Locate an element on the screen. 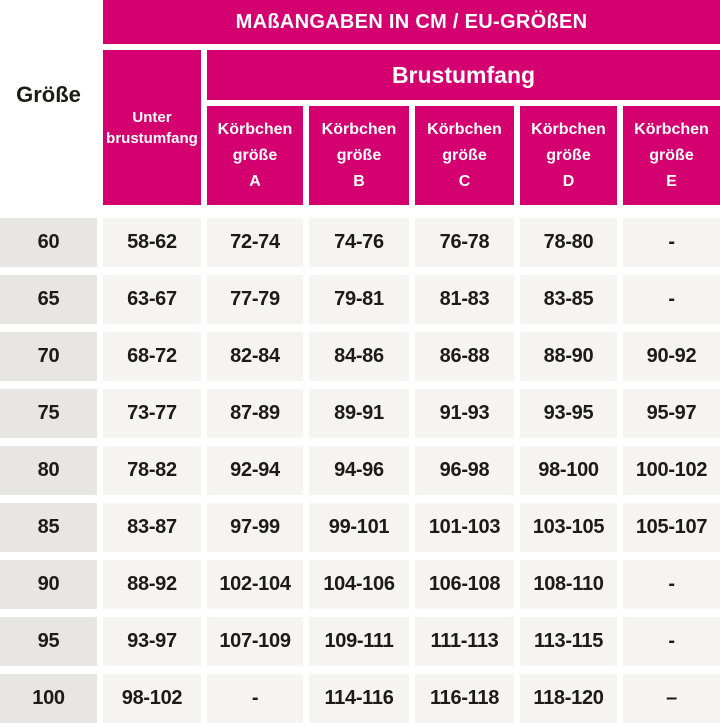 The height and width of the screenshot is (723, 720). cup-letter: C is located at coordinates (464, 181).